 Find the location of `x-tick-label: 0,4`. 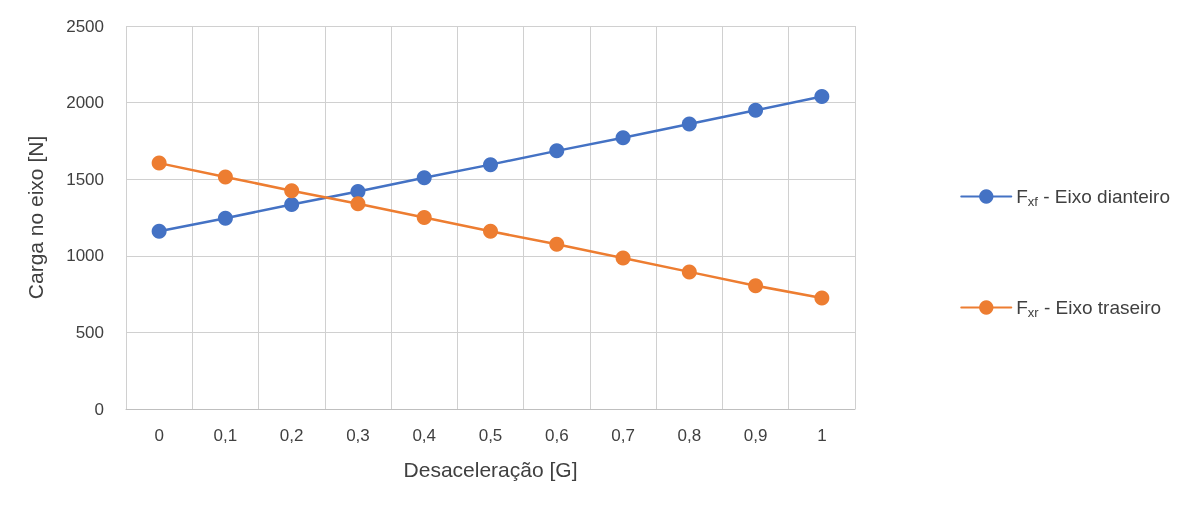

x-tick-label: 0,4 is located at coordinates (424, 435).